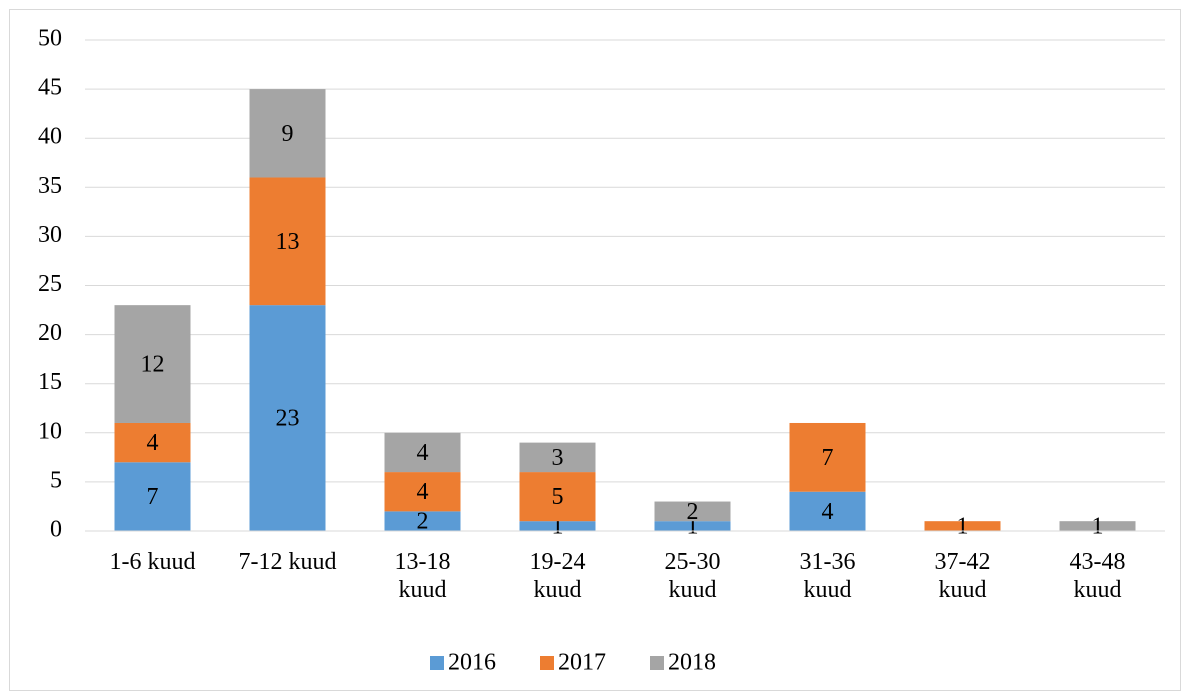 This screenshot has height=700, width=1190. I want to click on legend-label: 2018, so click(692, 663).